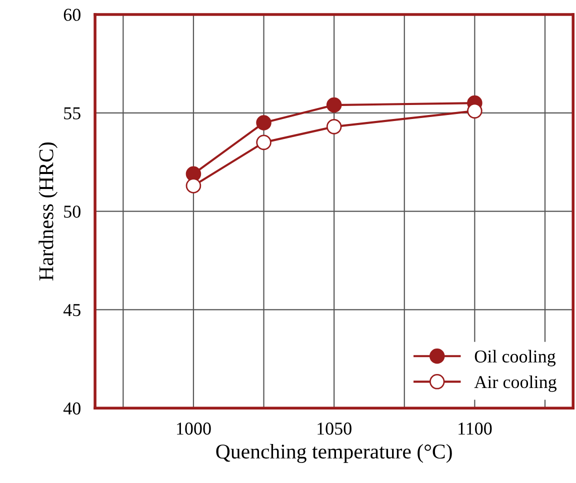  Describe the element at coordinates (48, 211) in the screenshot. I see `y-axis-title: Hardness (HRC)` at that location.